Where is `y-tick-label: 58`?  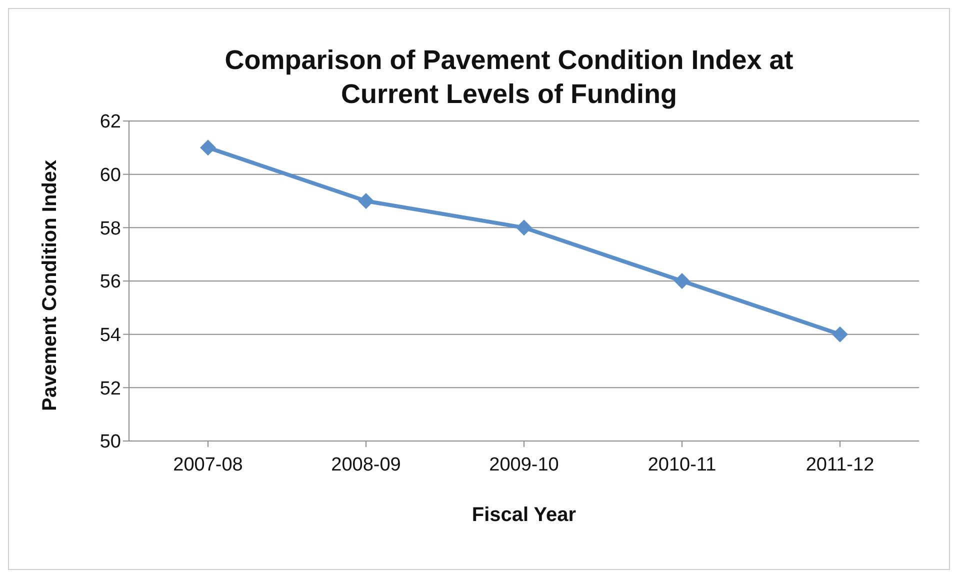 y-tick-label: 58 is located at coordinates (110, 229).